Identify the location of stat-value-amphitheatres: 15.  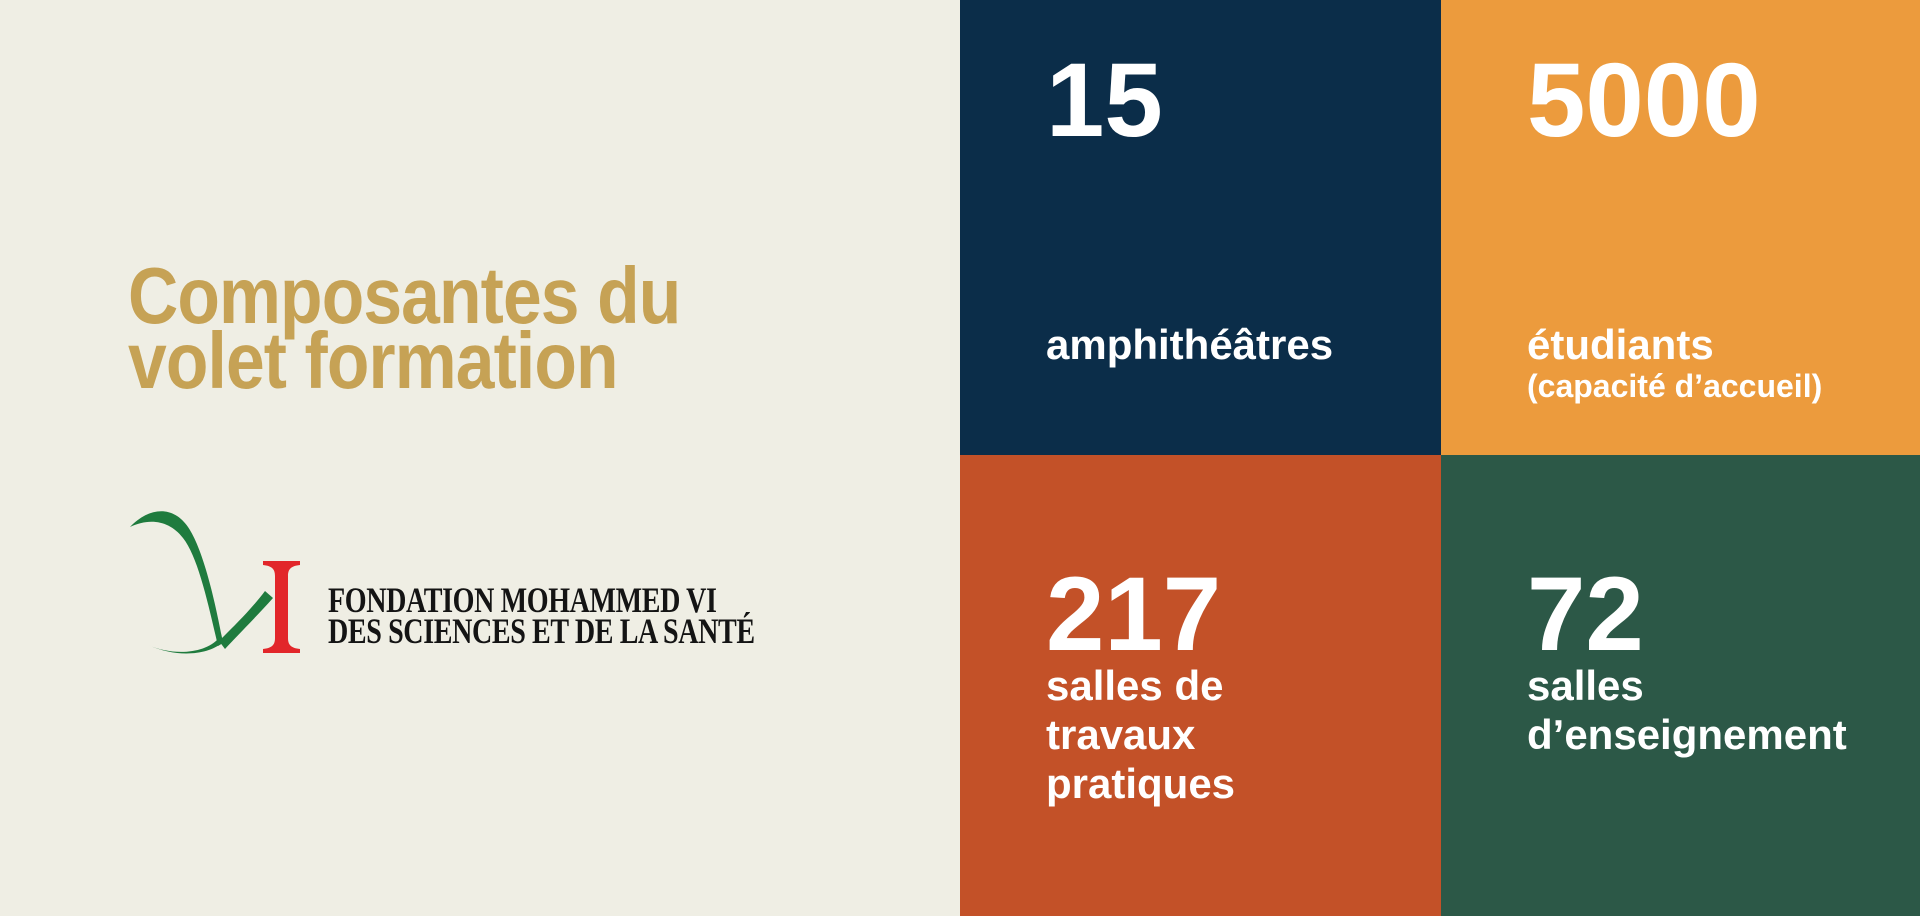
(1104, 100).